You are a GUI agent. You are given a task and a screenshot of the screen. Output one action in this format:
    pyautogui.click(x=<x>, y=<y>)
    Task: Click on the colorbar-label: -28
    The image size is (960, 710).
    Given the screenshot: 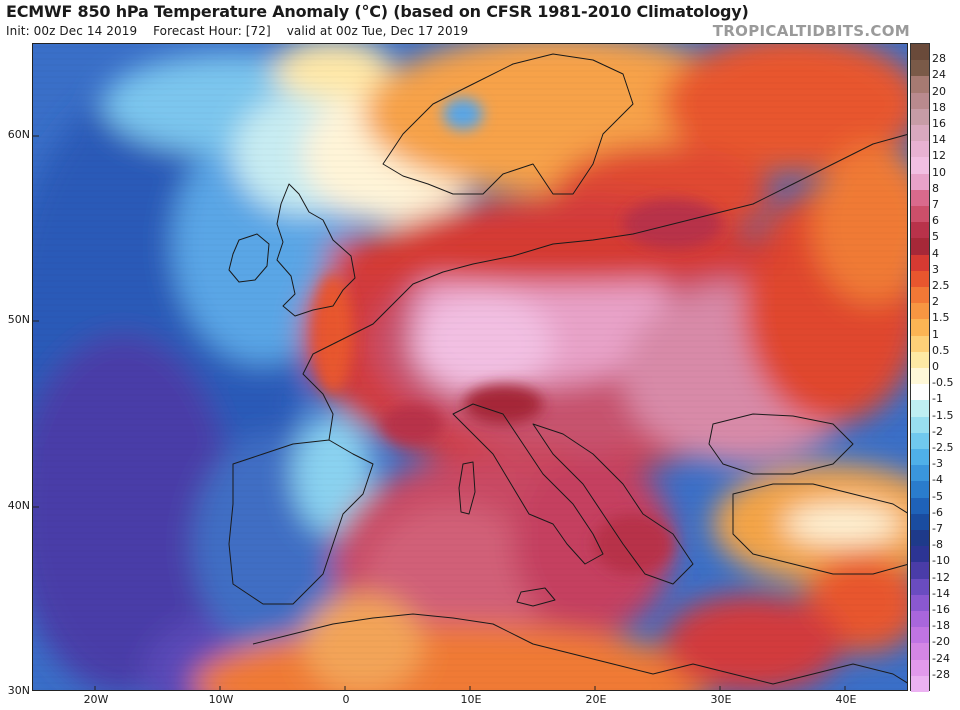 What is the action you would take?
    pyautogui.click(x=941, y=674)
    